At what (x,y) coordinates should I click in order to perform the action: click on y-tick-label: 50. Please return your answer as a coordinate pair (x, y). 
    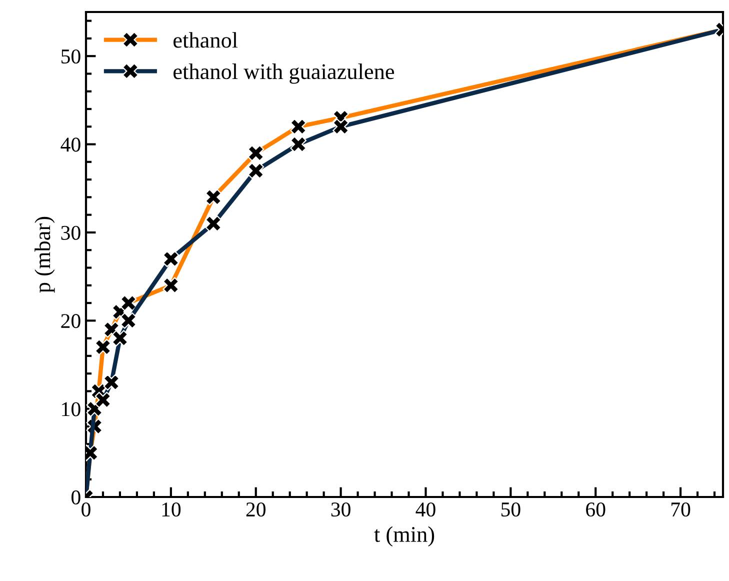
    Looking at the image, I should click on (71, 56).